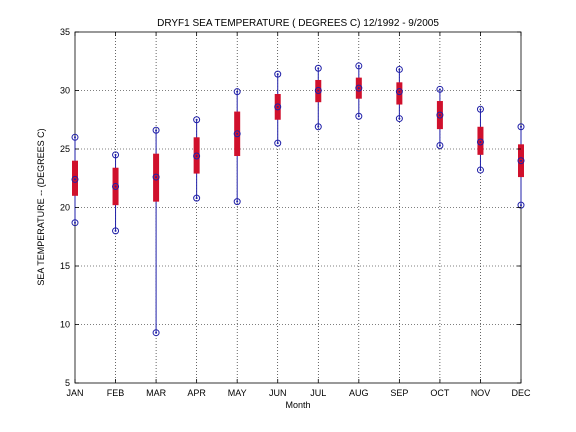 The image size is (576, 432). I want to click on x-tick-label-dec: DEC, so click(521, 393).